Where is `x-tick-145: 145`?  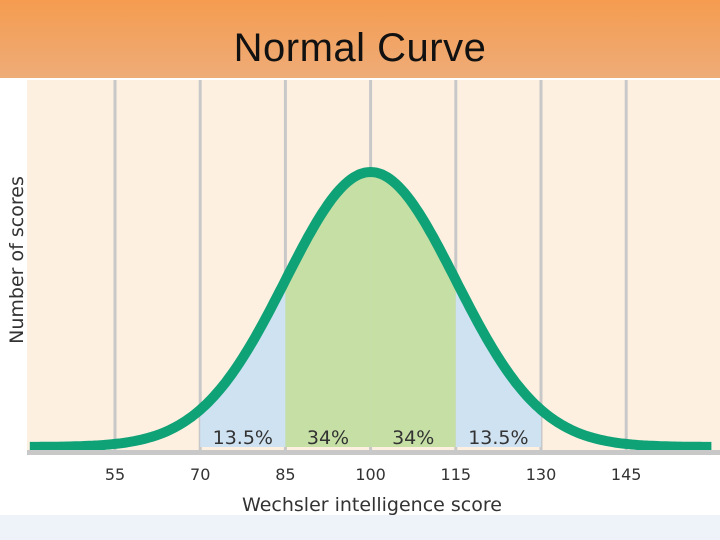
x-tick-145: 145 is located at coordinates (626, 474).